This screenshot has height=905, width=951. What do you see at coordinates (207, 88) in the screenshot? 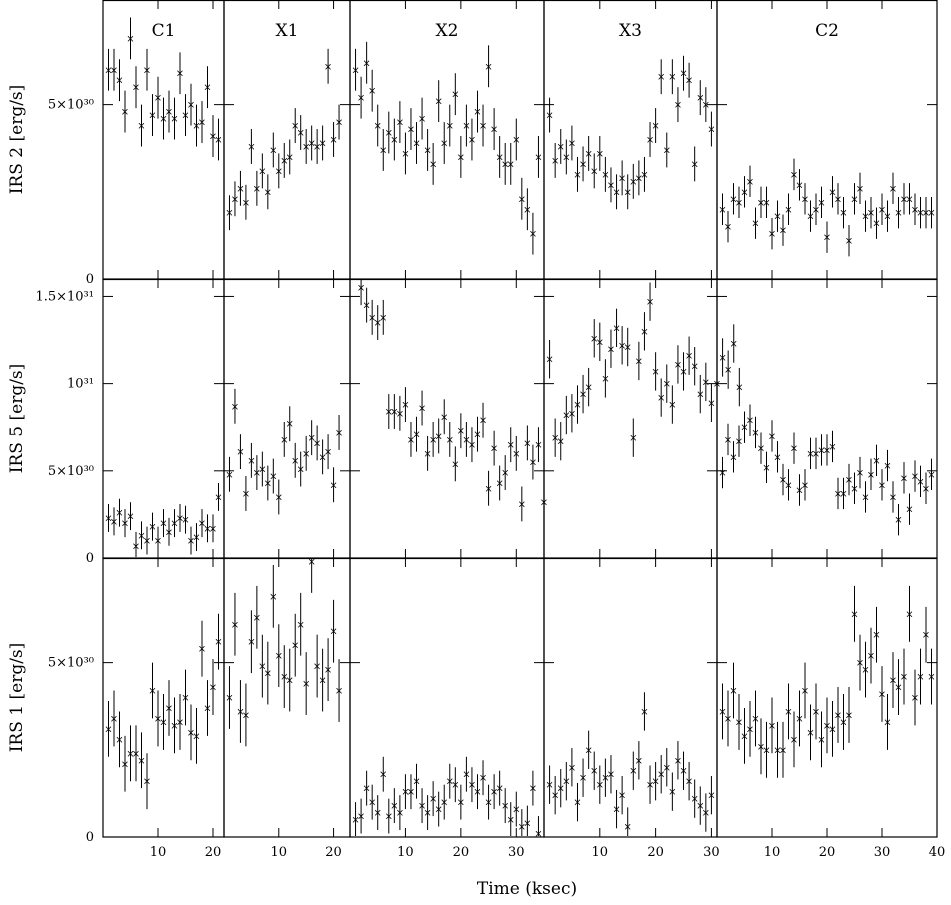
I see `data-point-1-C1-18: ×` at bounding box center [207, 88].